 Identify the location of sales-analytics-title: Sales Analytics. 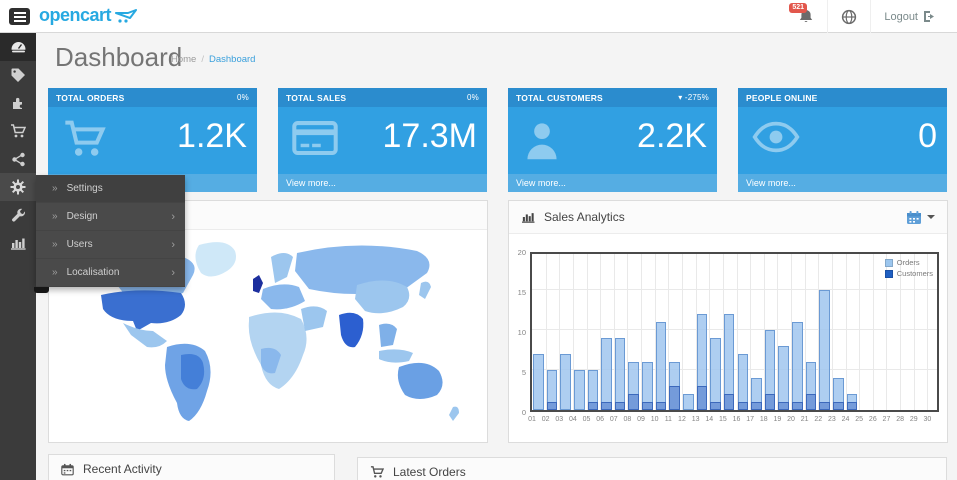
(584, 217).